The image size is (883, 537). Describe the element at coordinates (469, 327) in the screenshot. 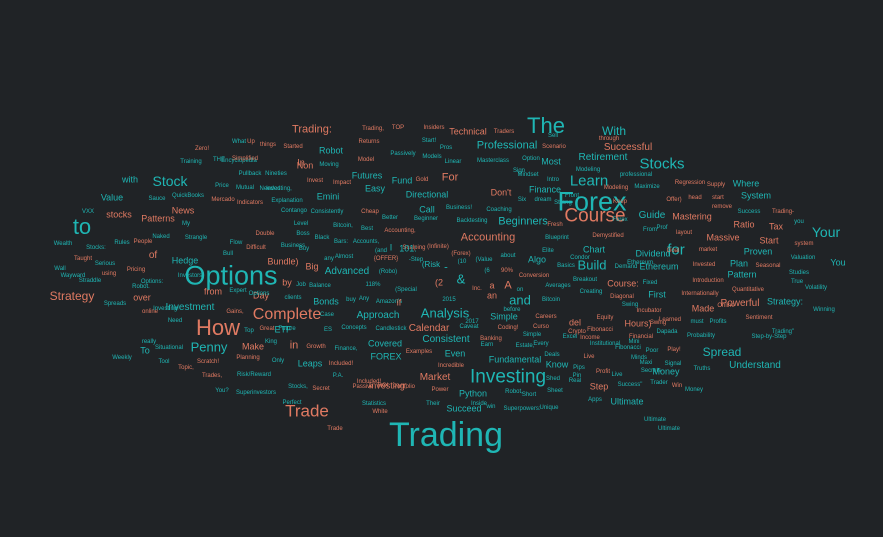

I see `word-caveat: Caveat` at that location.